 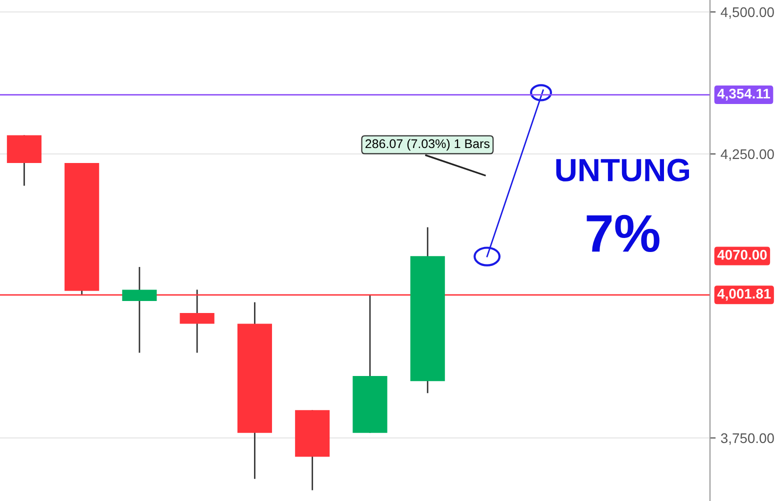 I want to click on y-tick-label: 4,500.00, so click(x=747, y=13).